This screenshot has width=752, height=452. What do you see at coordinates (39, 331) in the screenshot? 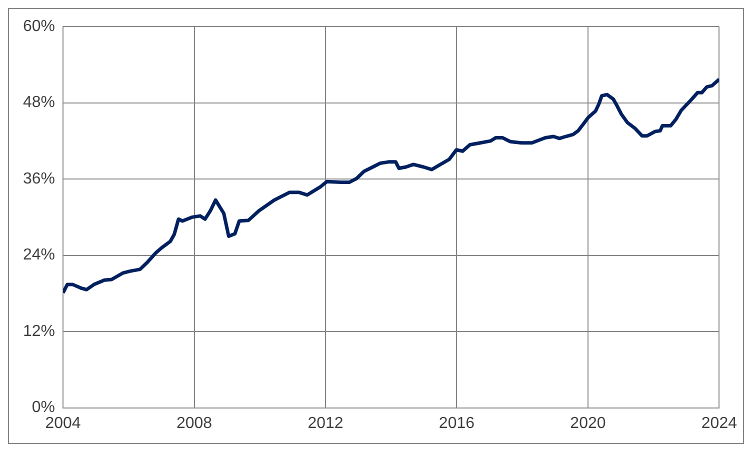
I see `y-tick-label: 12%` at bounding box center [39, 331].